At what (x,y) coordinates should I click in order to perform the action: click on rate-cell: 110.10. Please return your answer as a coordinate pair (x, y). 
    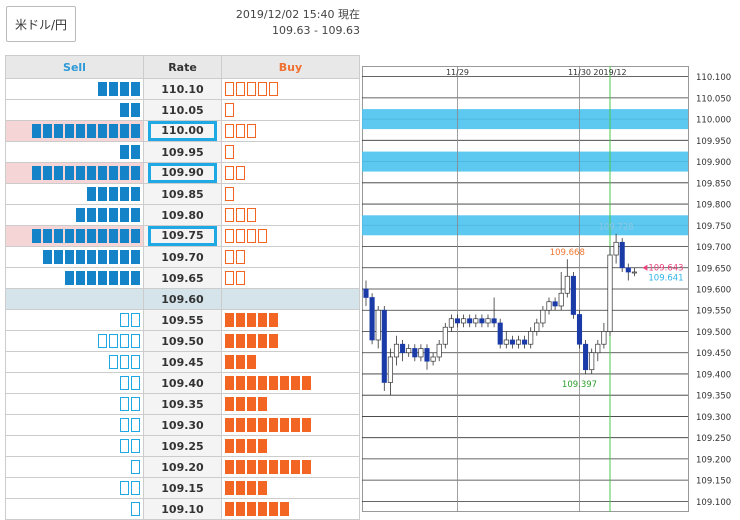
    Looking at the image, I should click on (182, 89).